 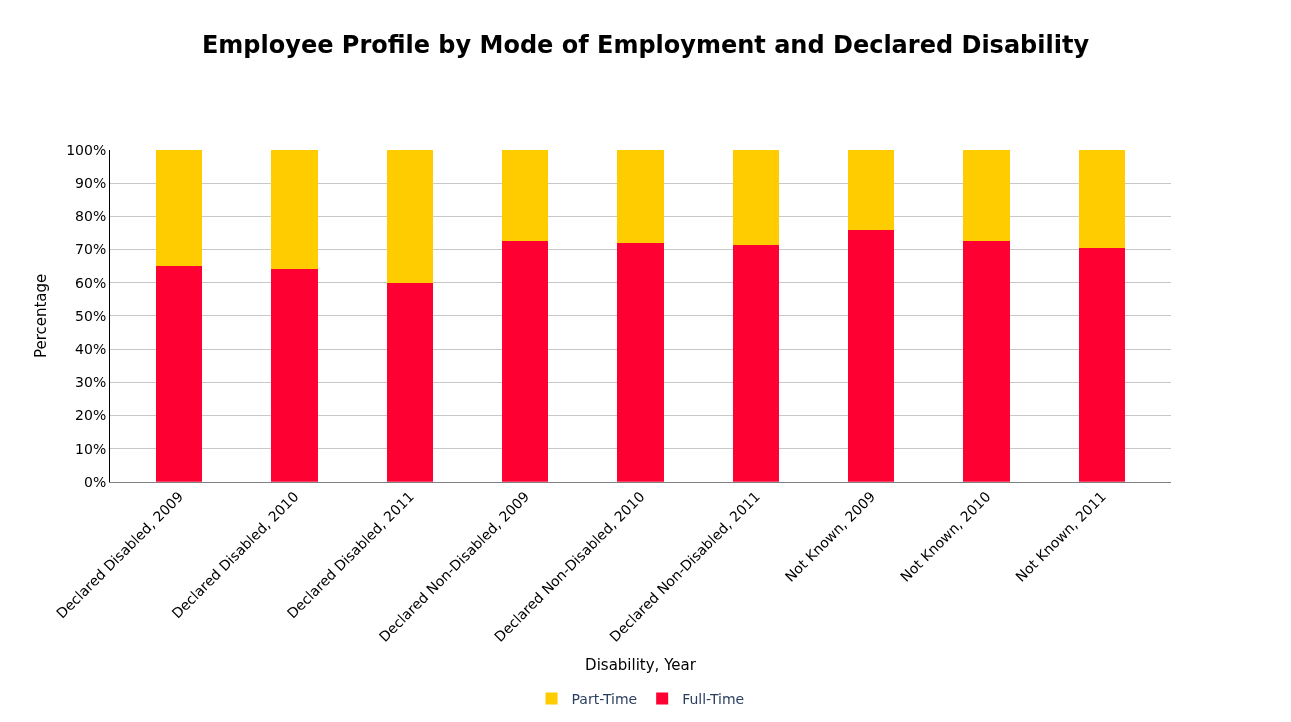 What do you see at coordinates (91, 382) in the screenshot?
I see `y-tick-label: 30%` at bounding box center [91, 382].